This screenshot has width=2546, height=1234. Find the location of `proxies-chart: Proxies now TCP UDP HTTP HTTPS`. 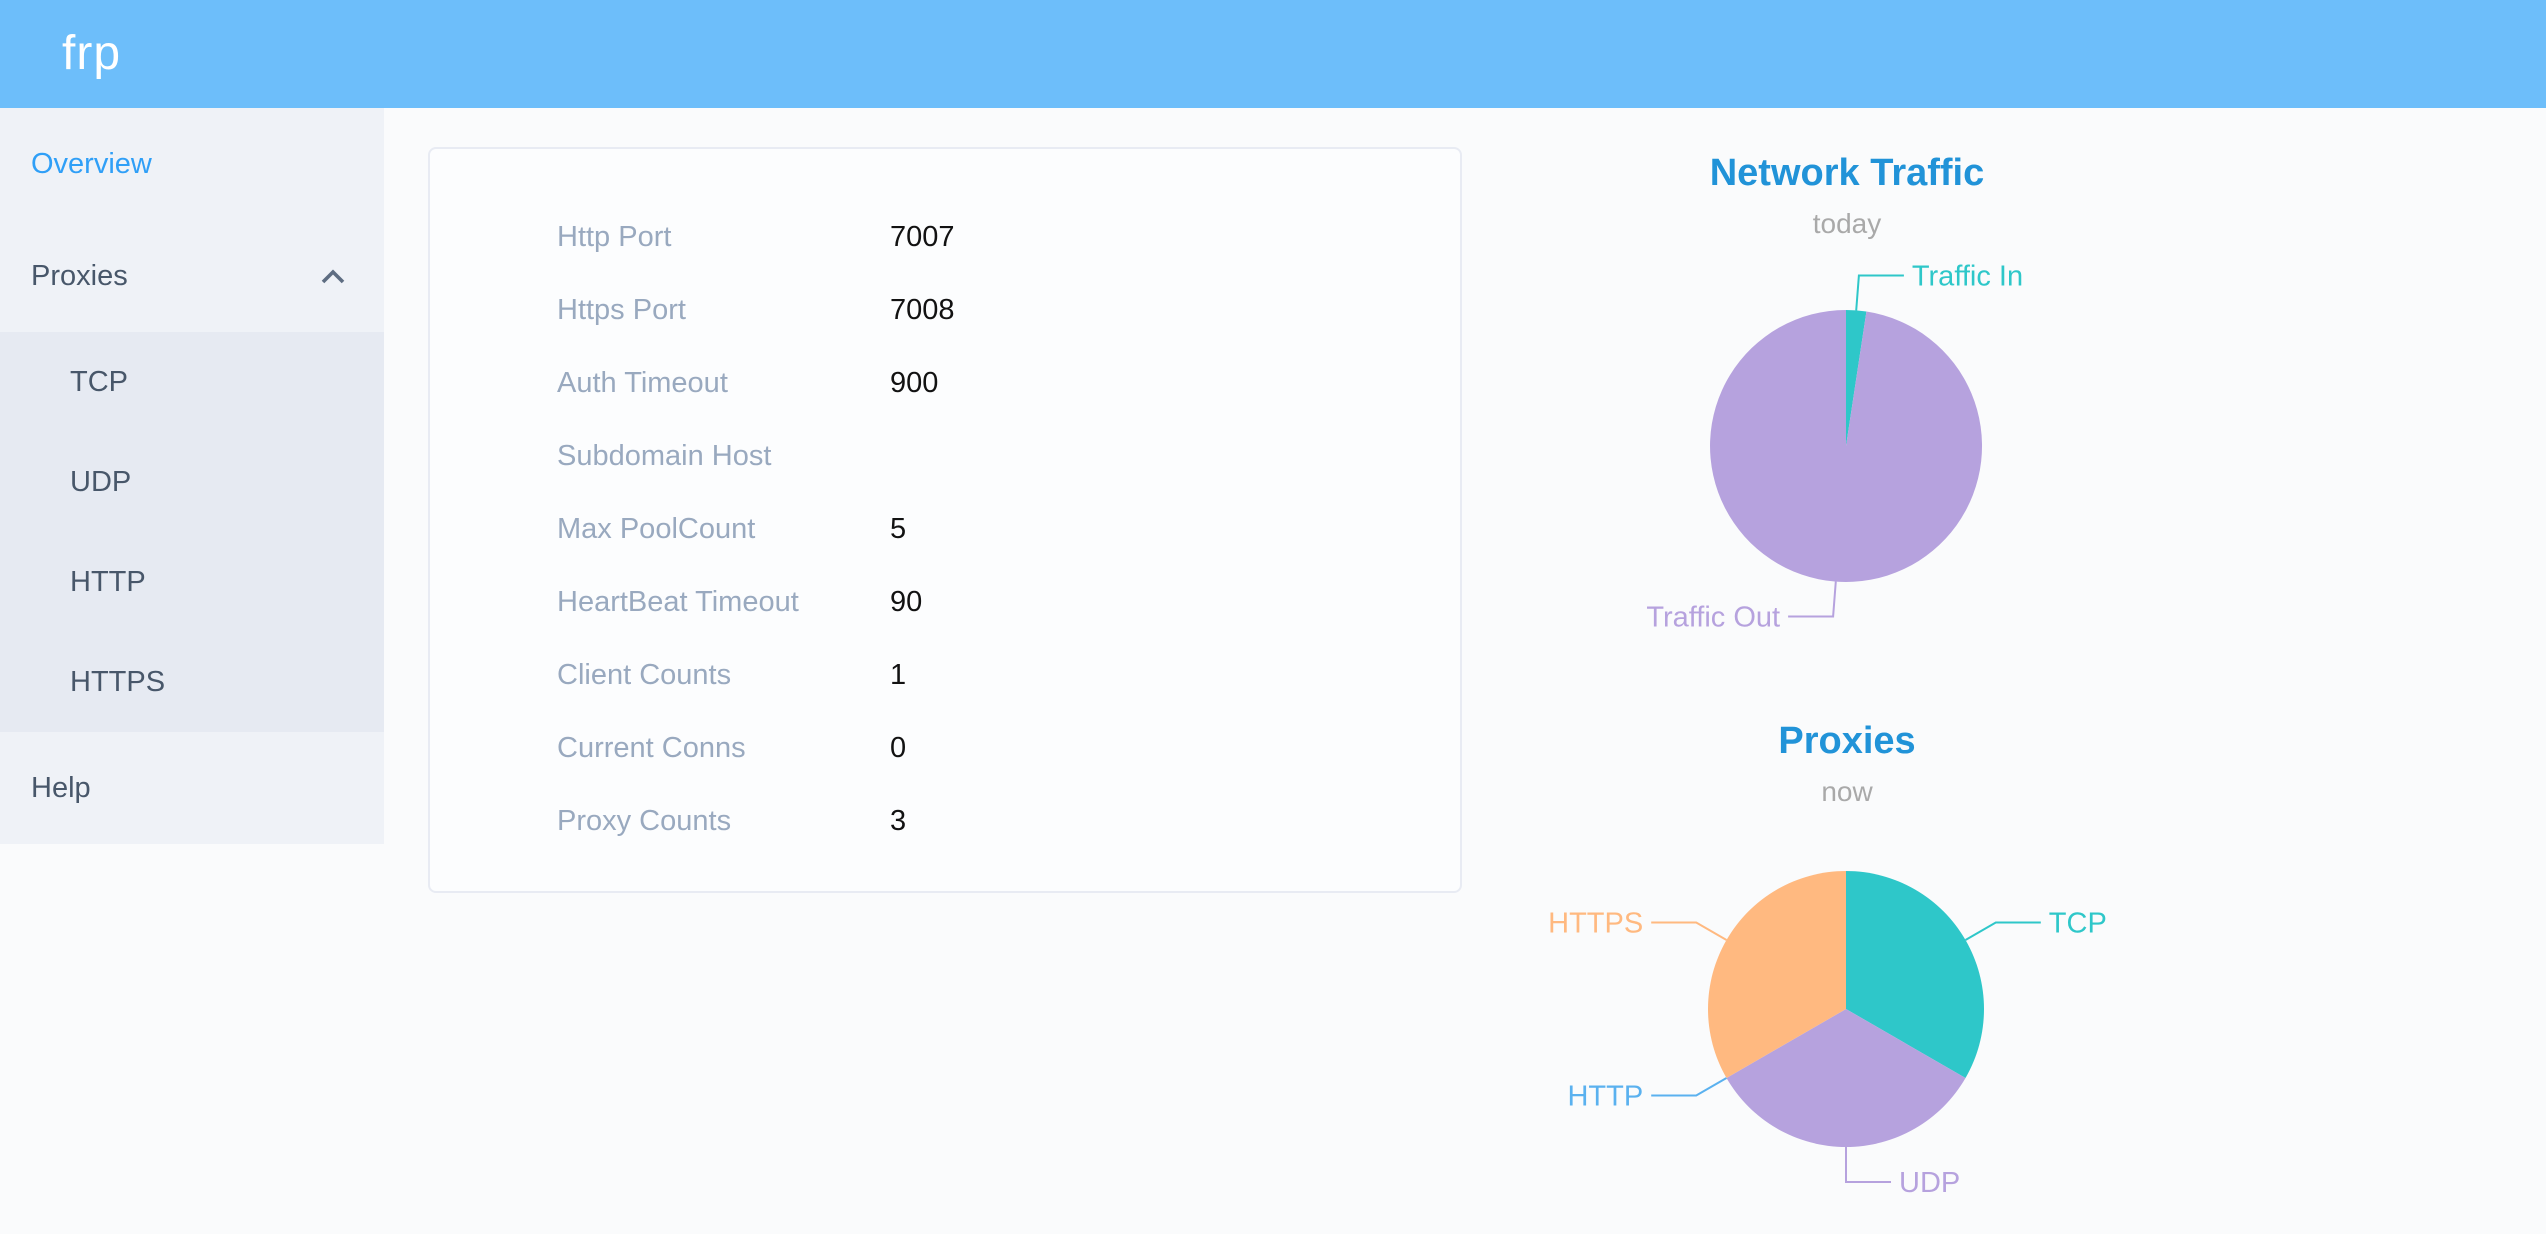

proxies-chart: Proxies now TCP UDP HTTP HTTPS is located at coordinates (1847, 967).